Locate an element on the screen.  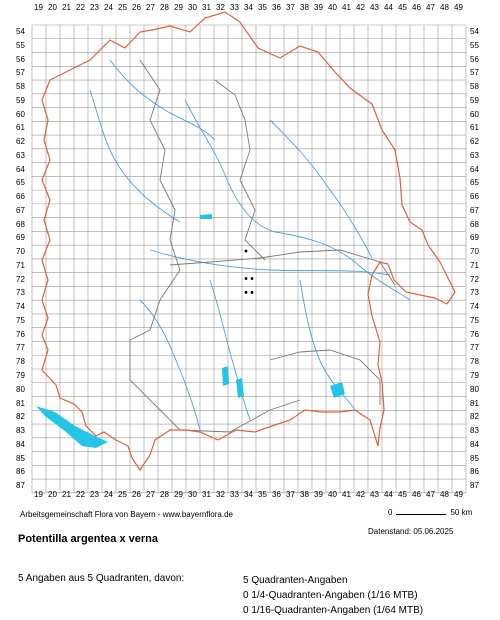
tick-label-bottom: 38 is located at coordinates (304, 494).